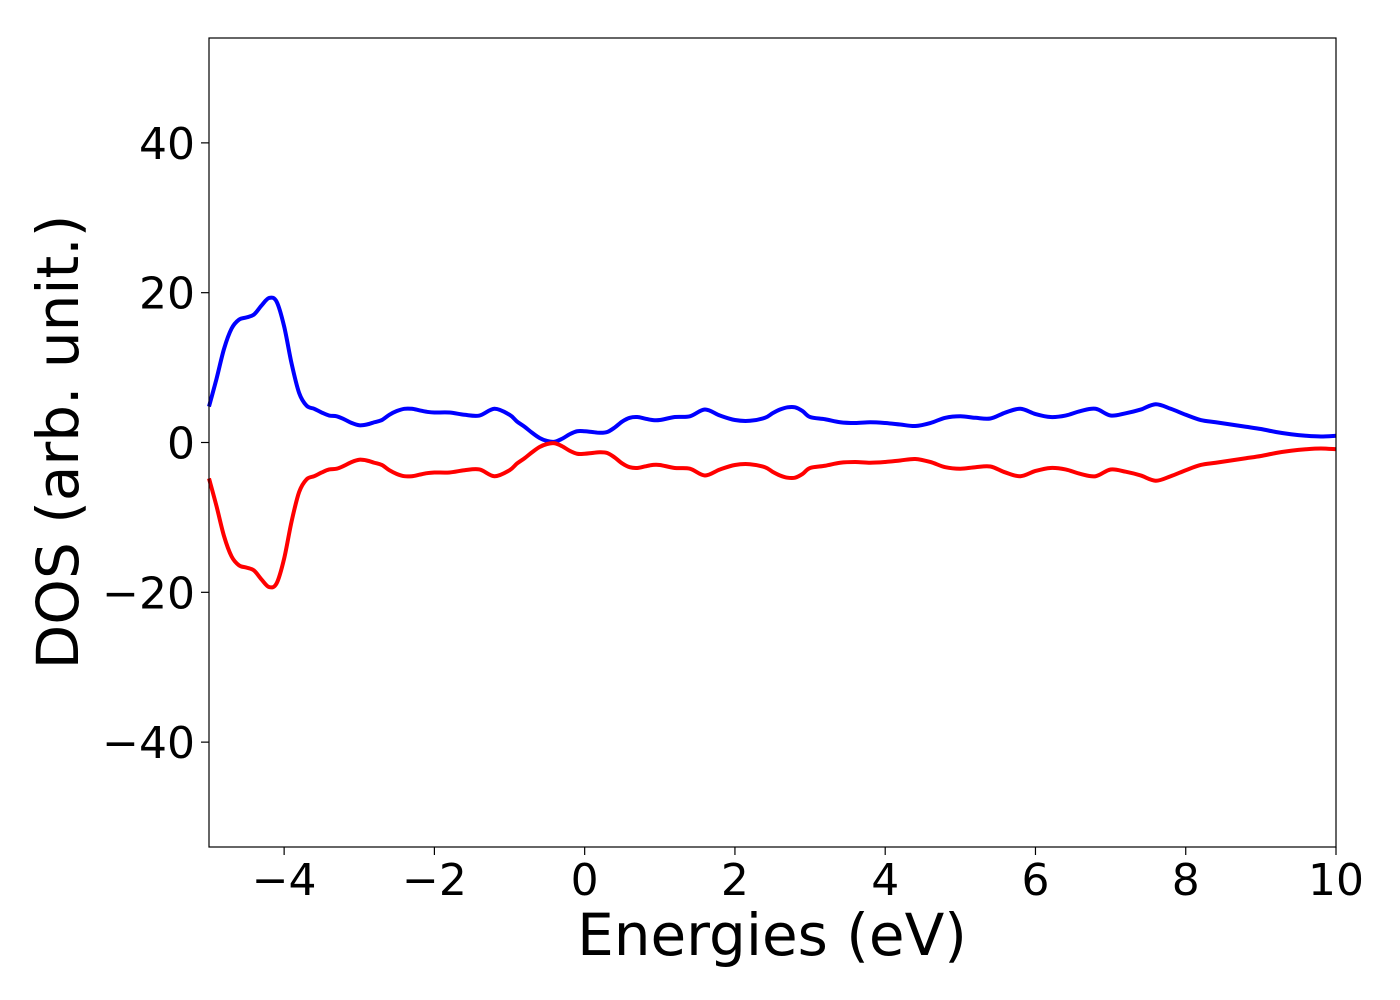 This screenshot has width=1400, height=1000. What do you see at coordinates (735, 880) in the screenshot?
I see `x-tick-label: 2` at bounding box center [735, 880].